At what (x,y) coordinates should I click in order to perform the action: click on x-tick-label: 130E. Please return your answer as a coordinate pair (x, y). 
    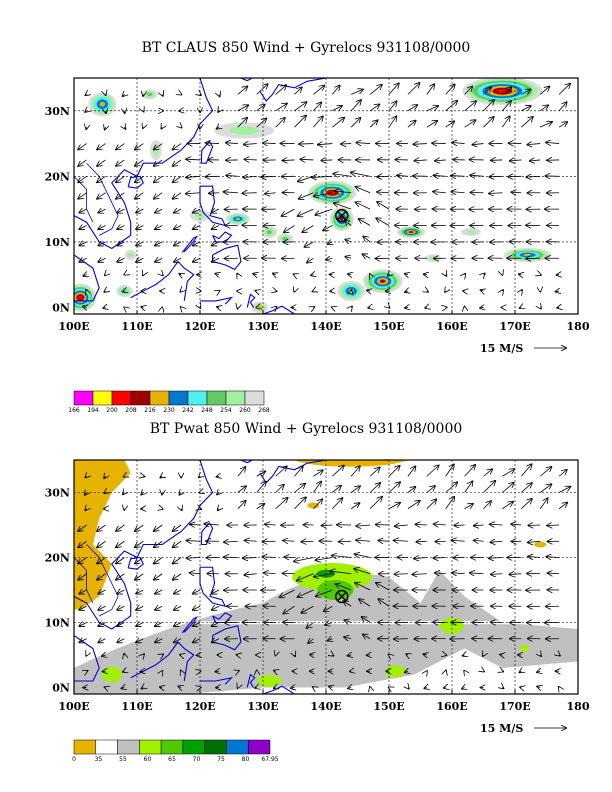
    Looking at the image, I should click on (262, 706).